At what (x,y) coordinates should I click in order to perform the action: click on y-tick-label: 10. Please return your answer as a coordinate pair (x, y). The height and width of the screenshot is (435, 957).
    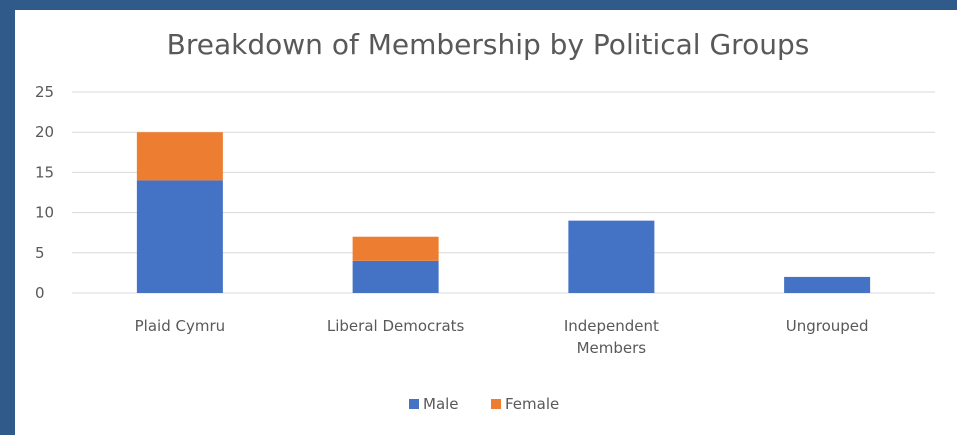
    Looking at the image, I should click on (44, 213).